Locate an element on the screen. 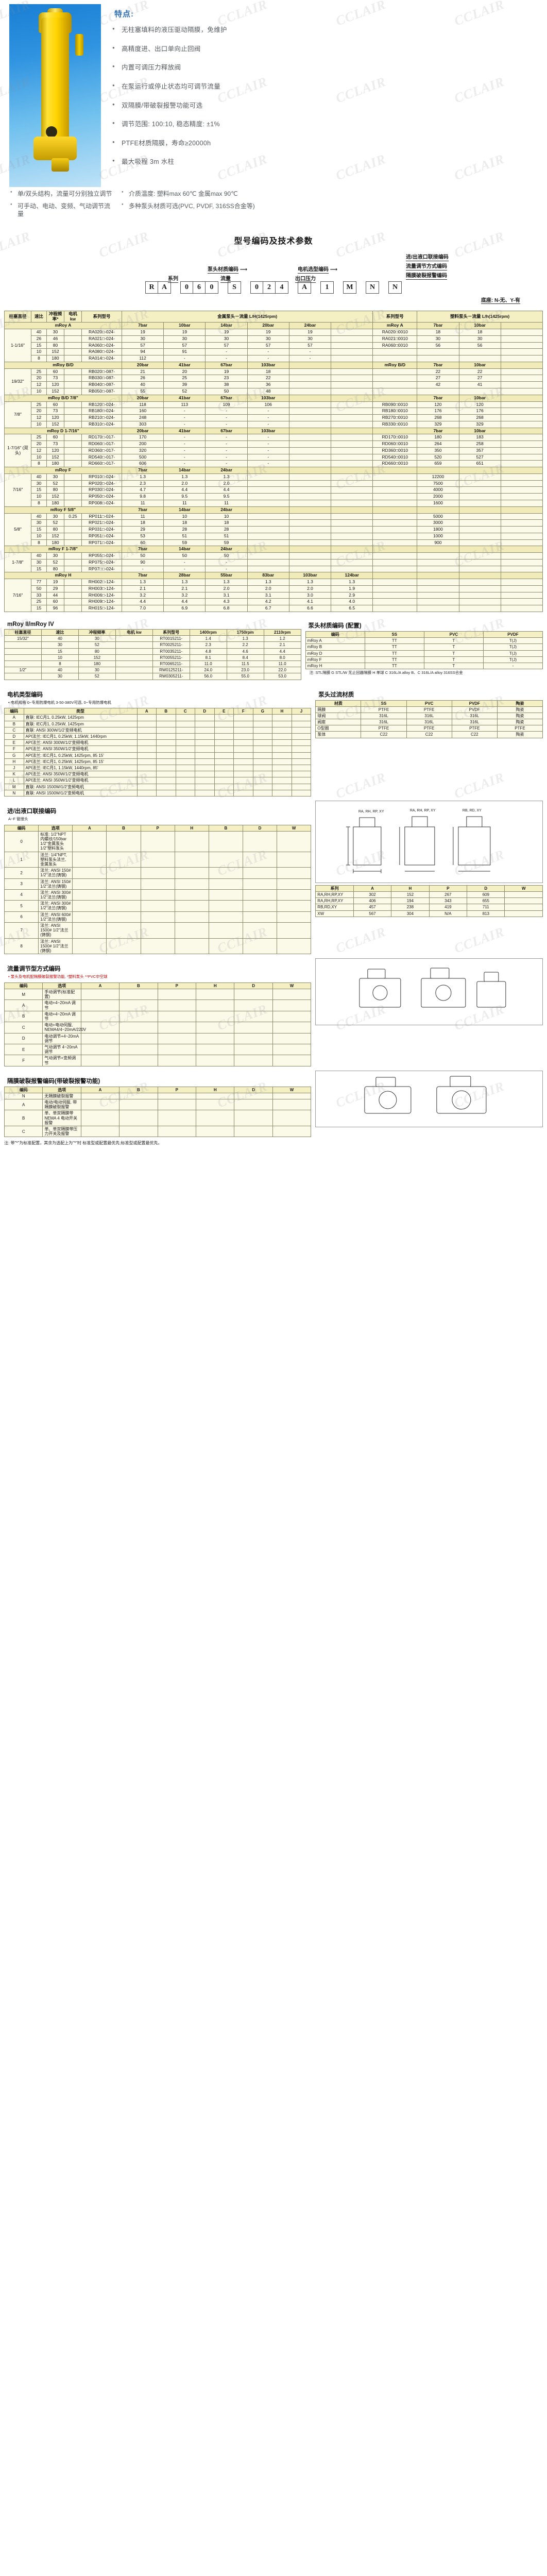  motor-row: A 直联: IEC月1, 0.25kW, 1425rpm is located at coordinates (158, 717).